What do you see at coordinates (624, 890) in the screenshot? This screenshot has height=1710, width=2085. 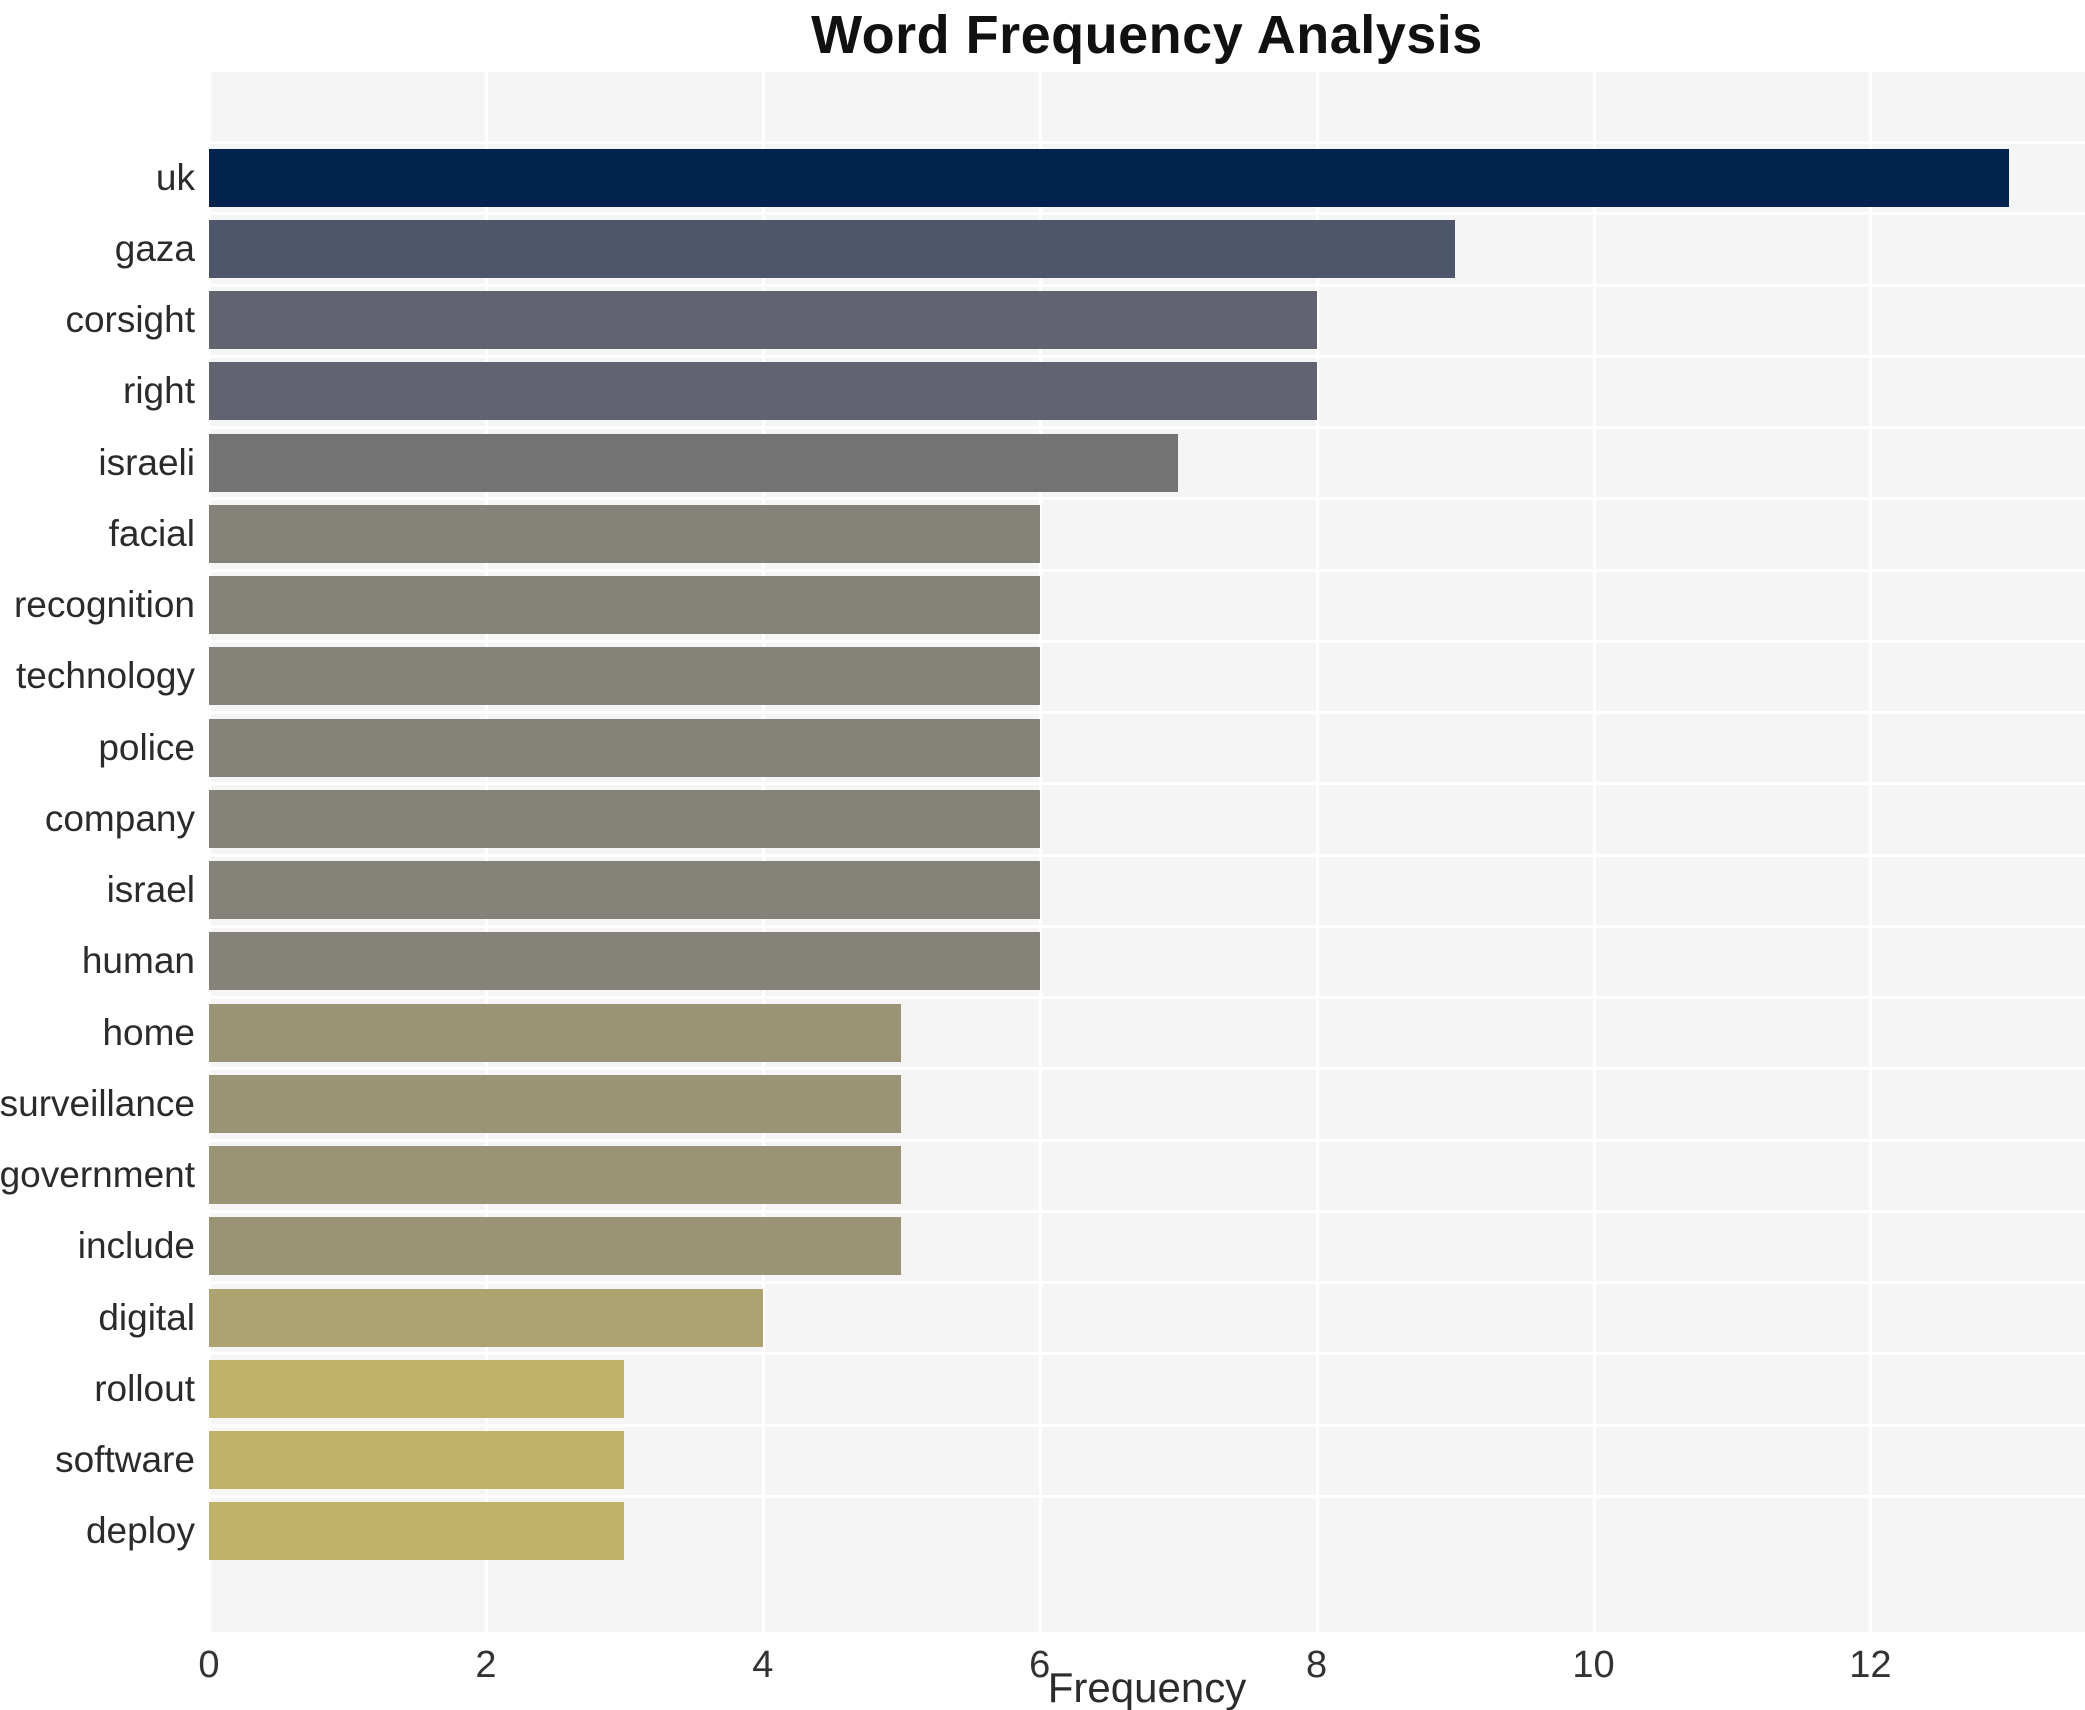 I see `bar-israel` at bounding box center [624, 890].